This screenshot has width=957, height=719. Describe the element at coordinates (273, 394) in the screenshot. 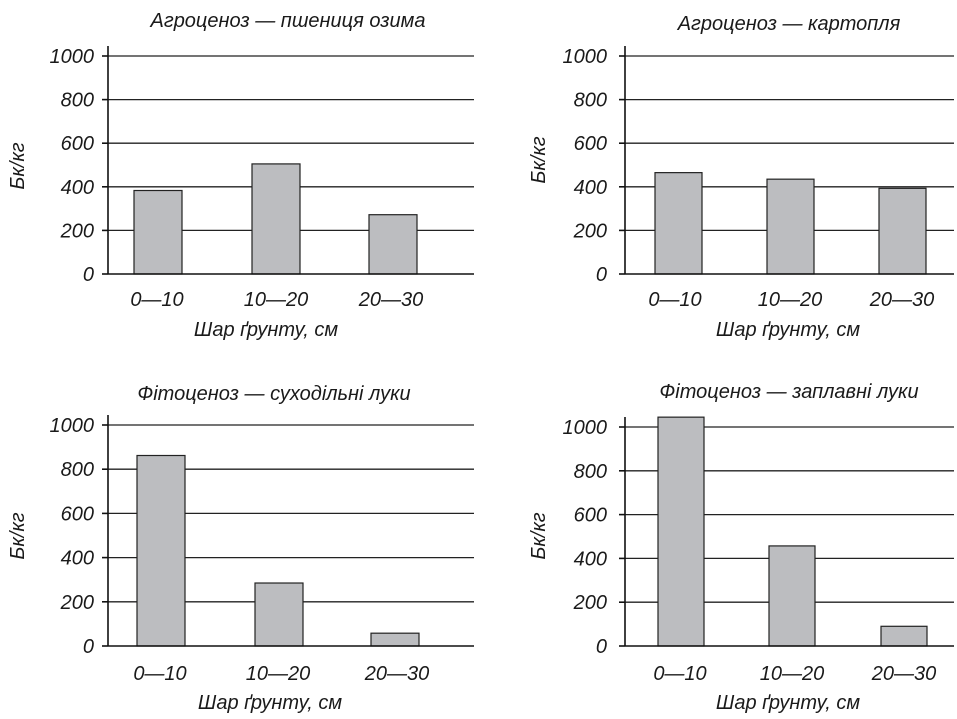

I see `chart-title: Фітоценоз — суходільні луки` at that location.